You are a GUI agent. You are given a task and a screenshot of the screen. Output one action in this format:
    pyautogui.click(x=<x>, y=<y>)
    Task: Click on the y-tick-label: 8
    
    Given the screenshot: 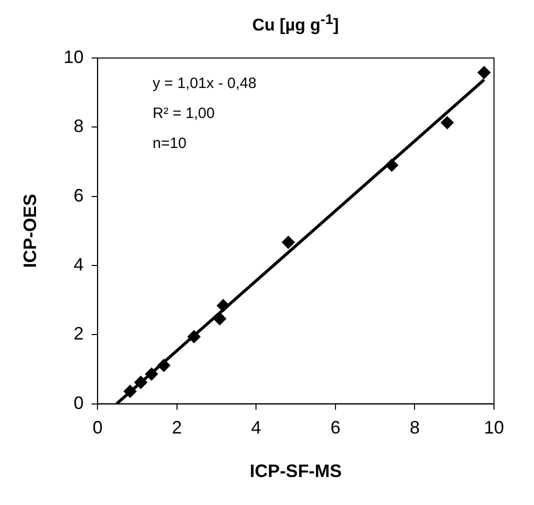 What is the action you would take?
    pyautogui.click(x=79, y=126)
    